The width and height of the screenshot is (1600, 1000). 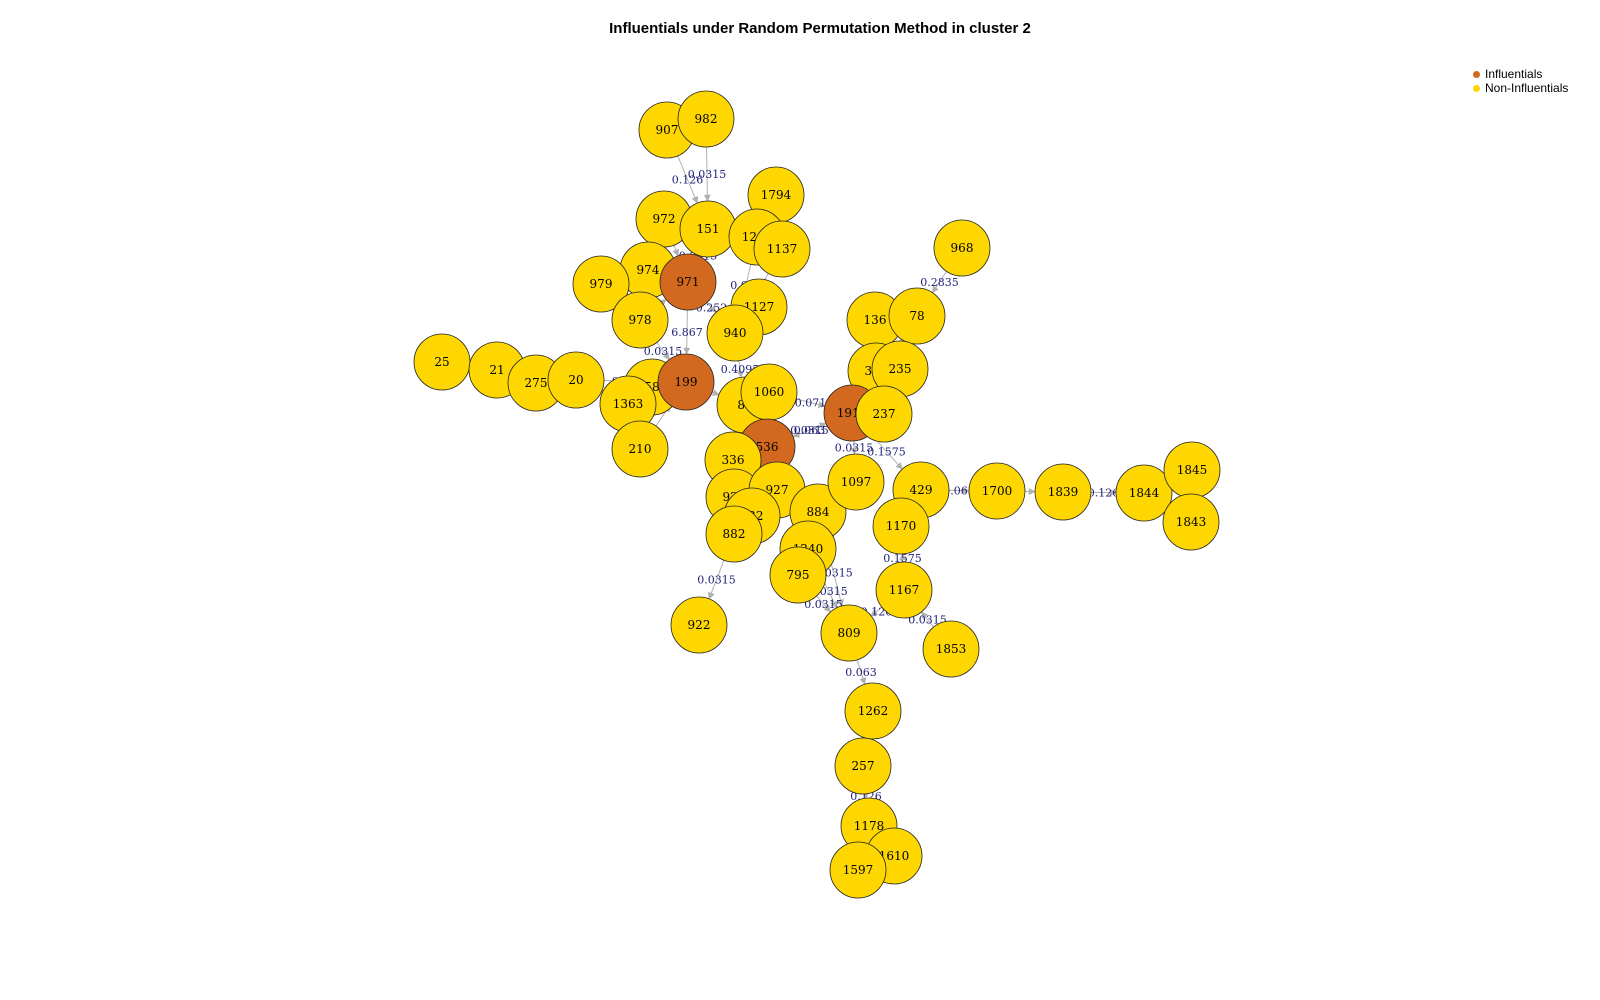 What do you see at coordinates (818, 512) in the screenshot?
I see `node-label: 884` at bounding box center [818, 512].